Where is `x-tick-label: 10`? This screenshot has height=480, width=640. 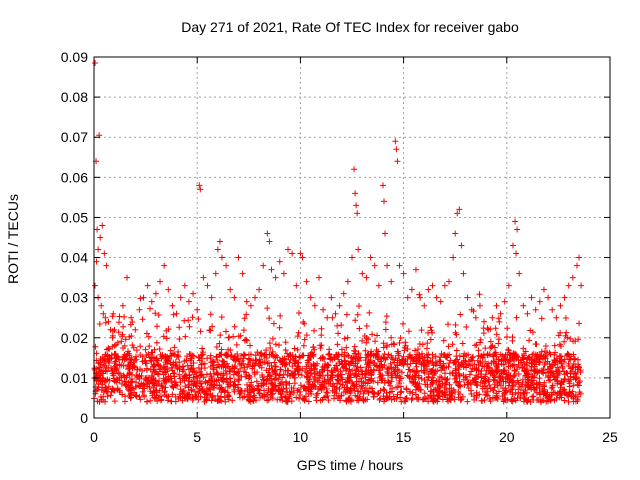
x-tick-label: 10 is located at coordinates (301, 437).